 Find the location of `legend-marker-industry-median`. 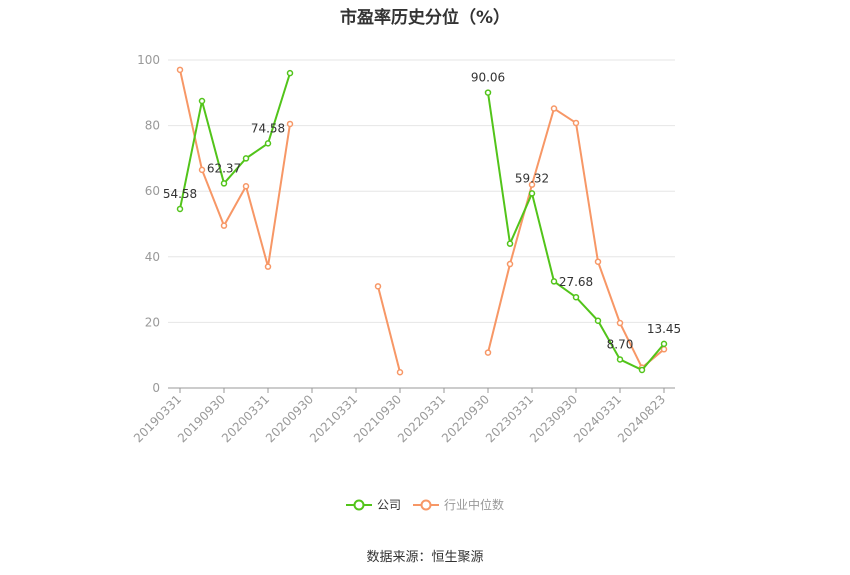

legend-marker-industry-median is located at coordinates (426, 504).